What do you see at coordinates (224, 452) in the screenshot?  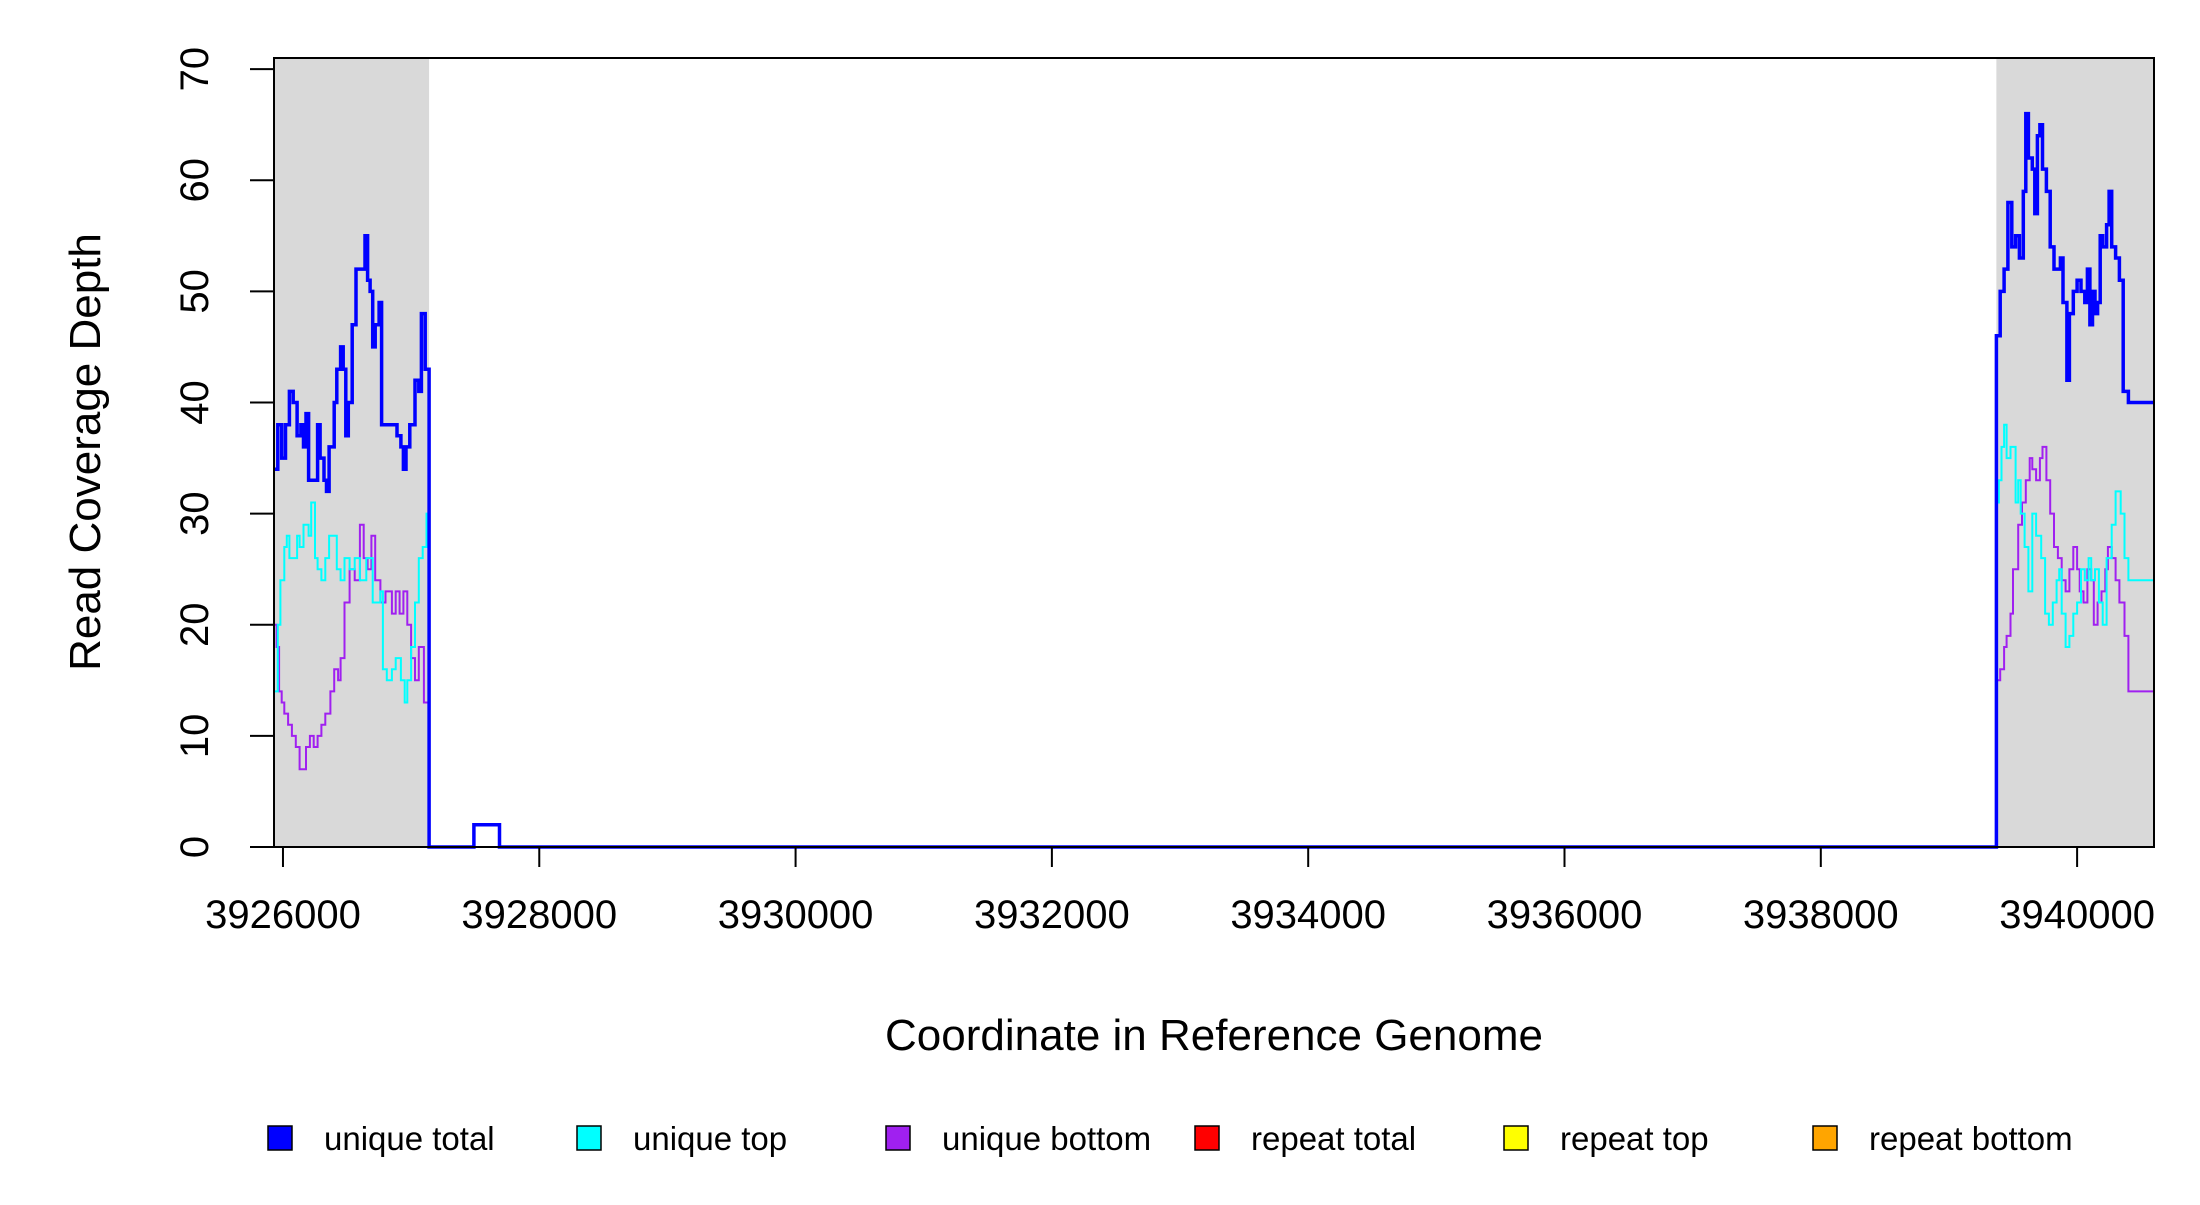 I see `y-axis: 0 10 20 30 40 50 60 70` at bounding box center [224, 452].